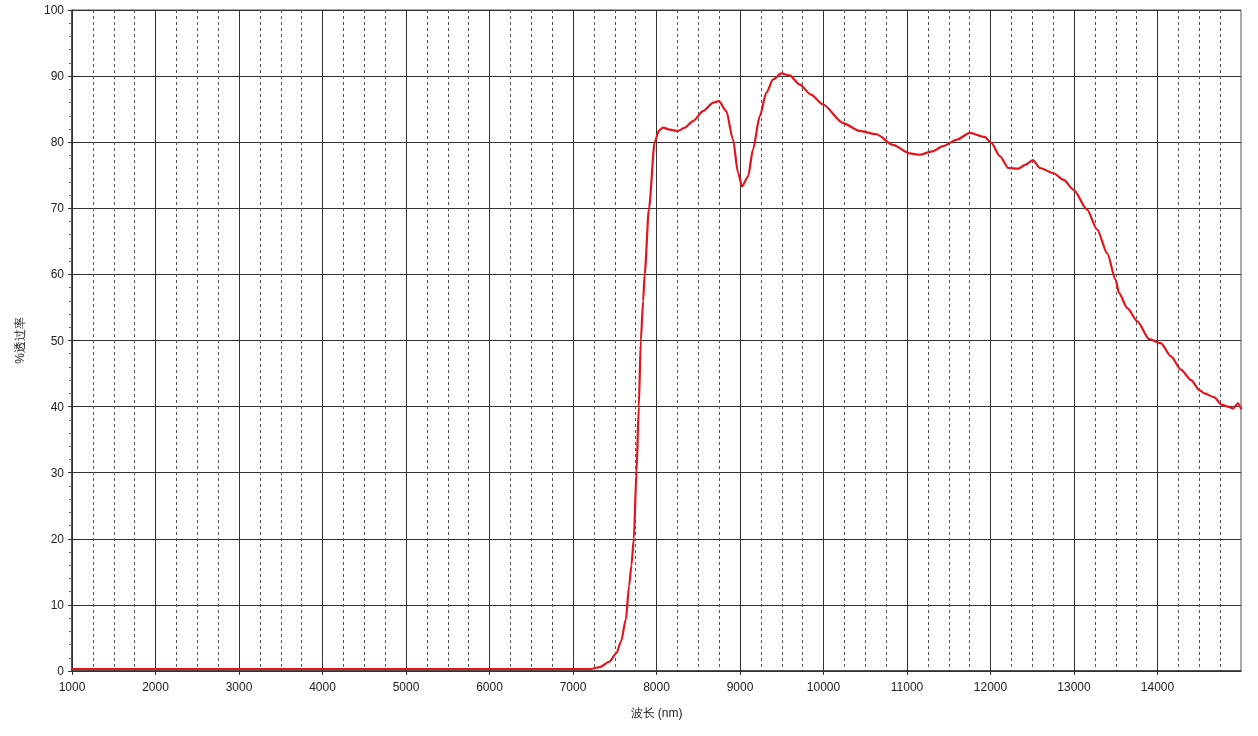  What do you see at coordinates (1074, 687) in the screenshot?
I see `x-tick-label: 13000` at bounding box center [1074, 687].